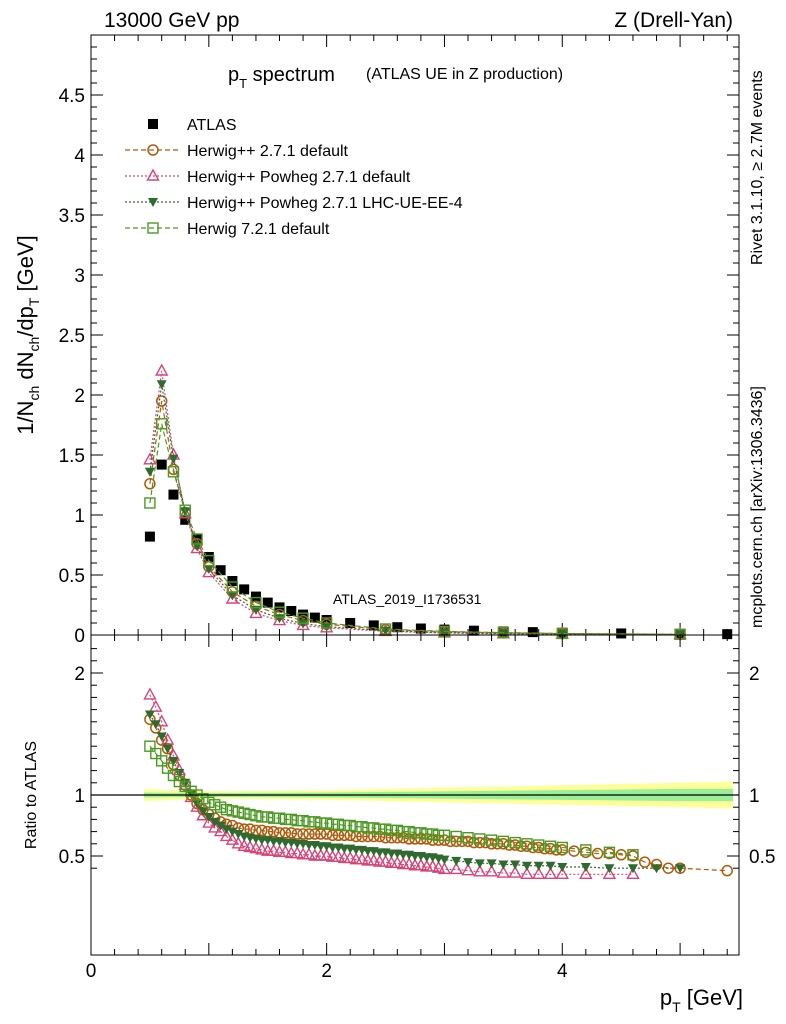  I want to click on collision-energy-label: 13000 GeV pp, so click(171, 20).